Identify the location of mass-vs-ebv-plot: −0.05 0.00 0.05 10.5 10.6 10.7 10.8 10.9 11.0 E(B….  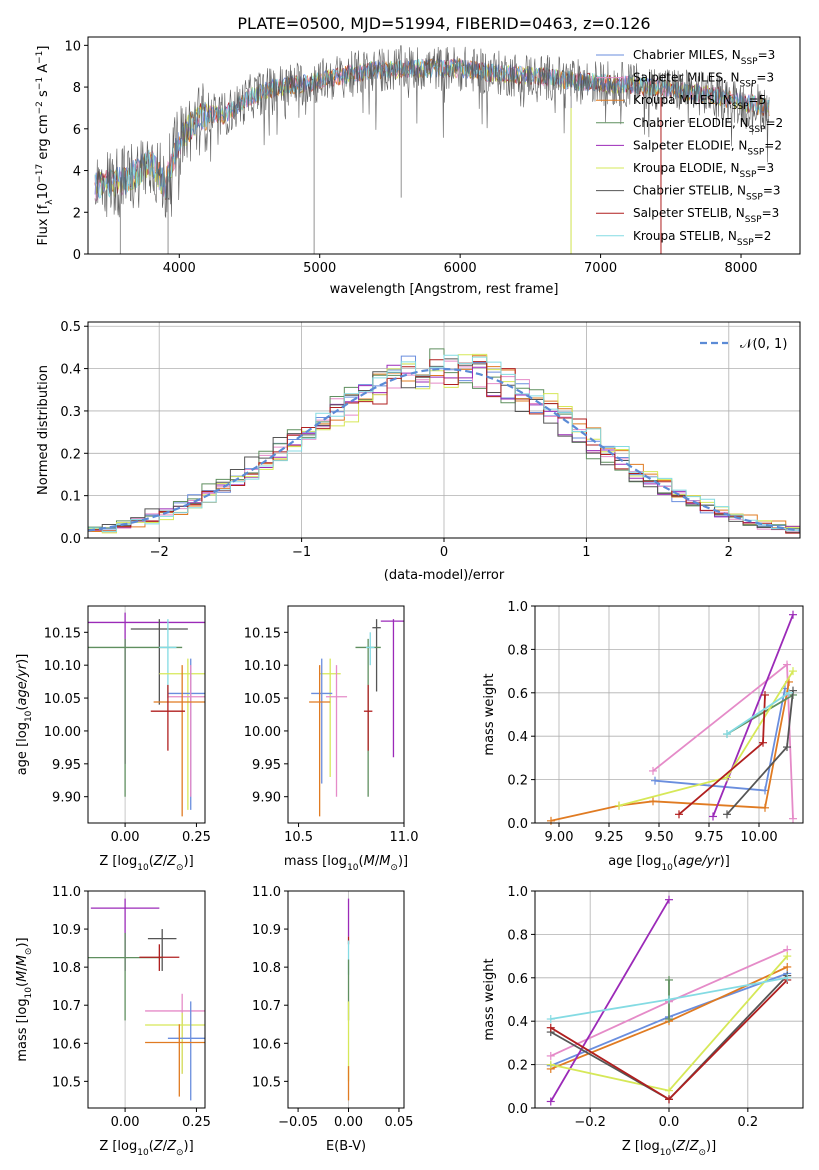
(332, 1019).